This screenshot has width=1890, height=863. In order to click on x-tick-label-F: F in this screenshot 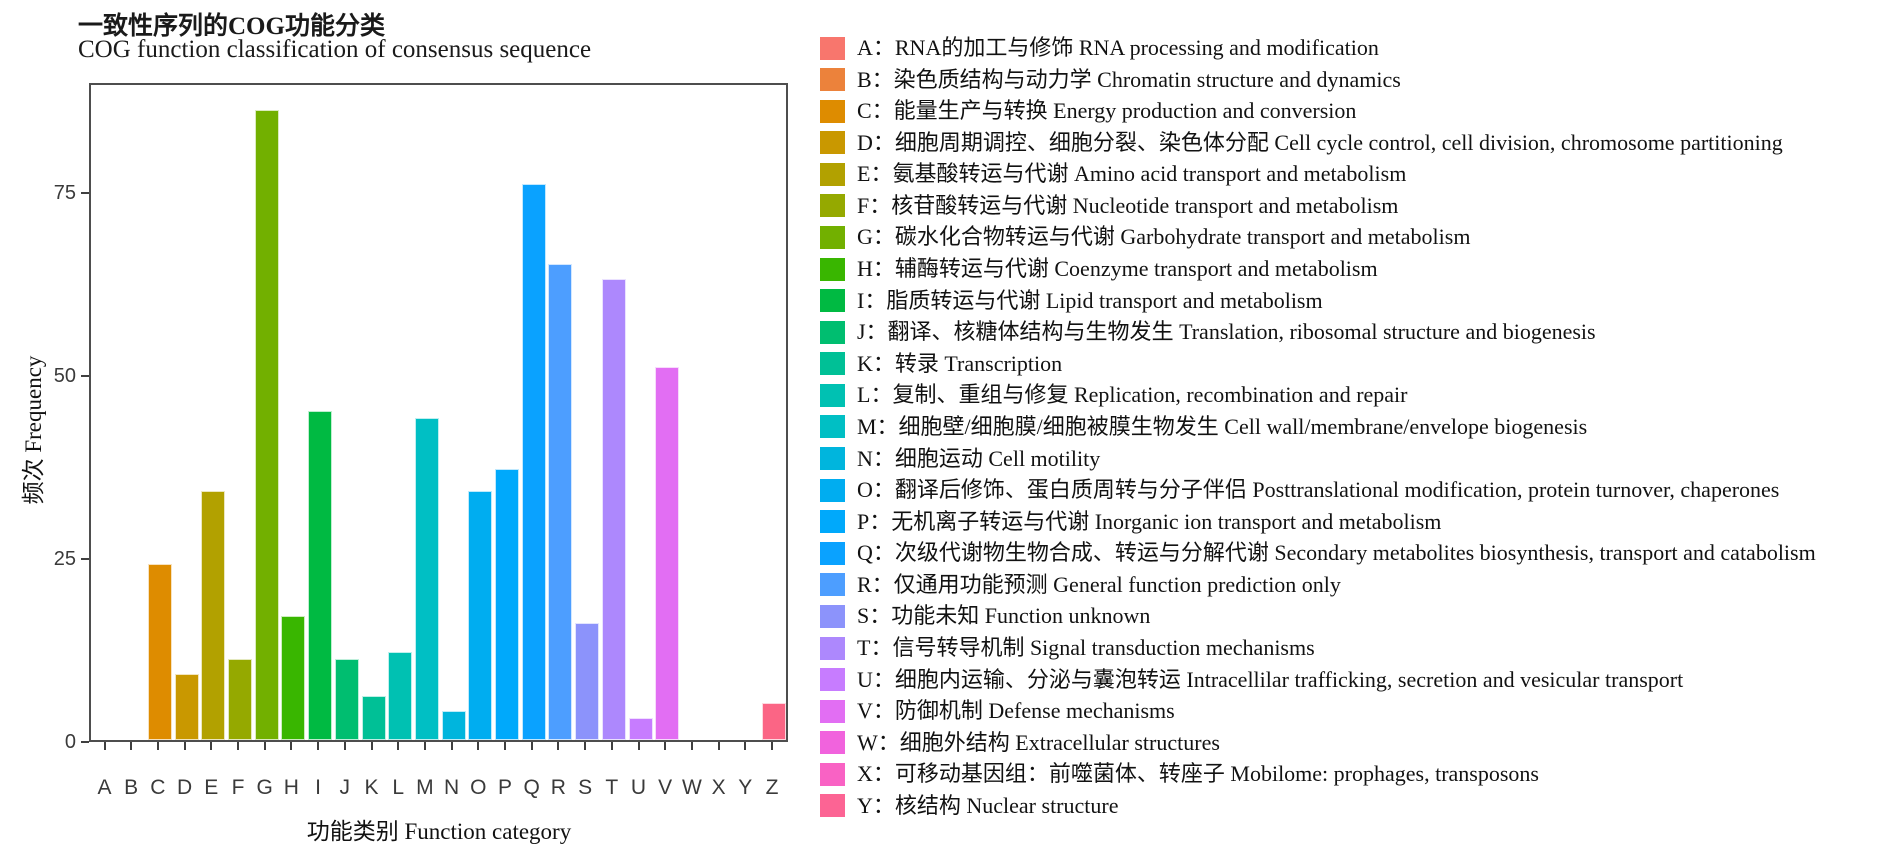, I will do `click(238, 787)`.